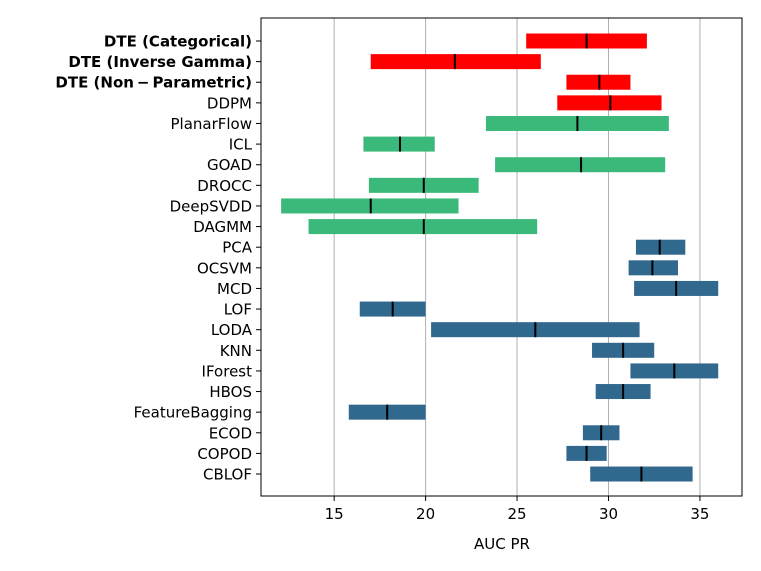 This screenshot has width=761, height=571. I want to click on y-tick-label-11: OCSVM, so click(224, 268).